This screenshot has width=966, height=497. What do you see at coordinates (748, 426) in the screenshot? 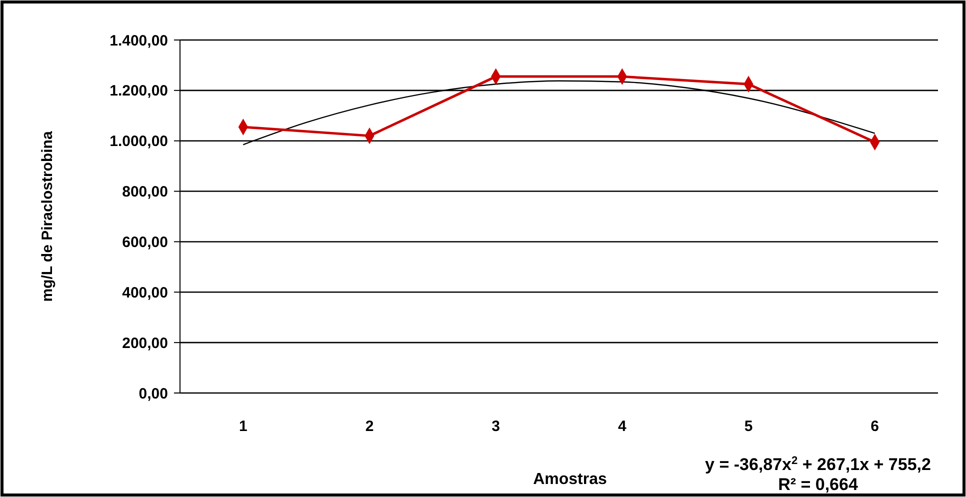
I see `x-tick-label: 5` at bounding box center [748, 426].